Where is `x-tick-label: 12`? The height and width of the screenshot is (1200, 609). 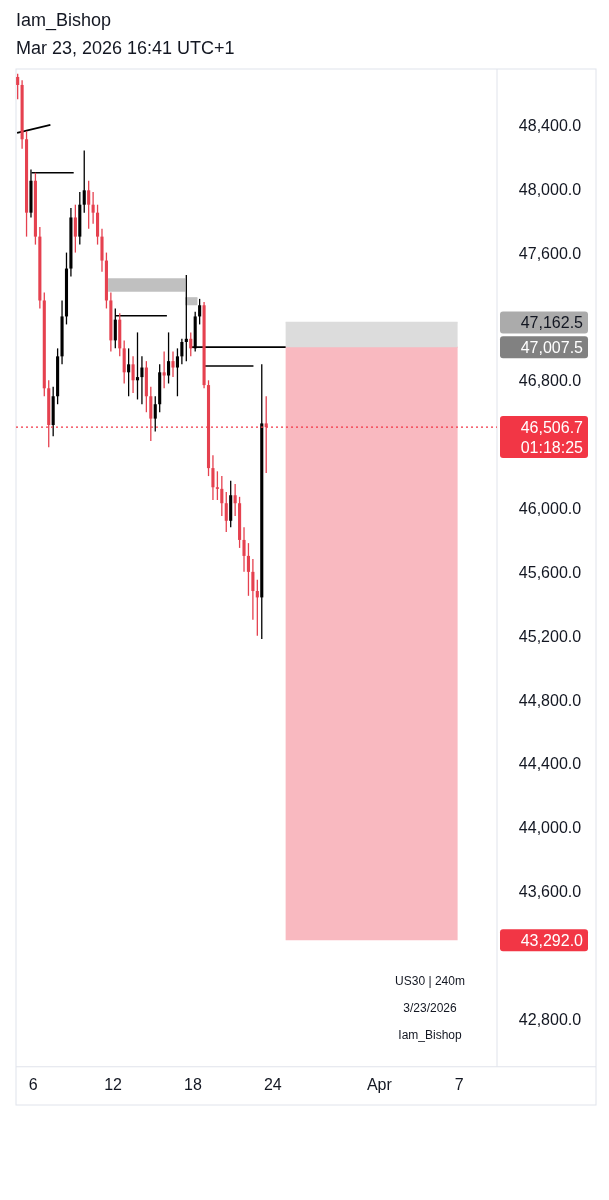 x-tick-label: 12 is located at coordinates (113, 1084).